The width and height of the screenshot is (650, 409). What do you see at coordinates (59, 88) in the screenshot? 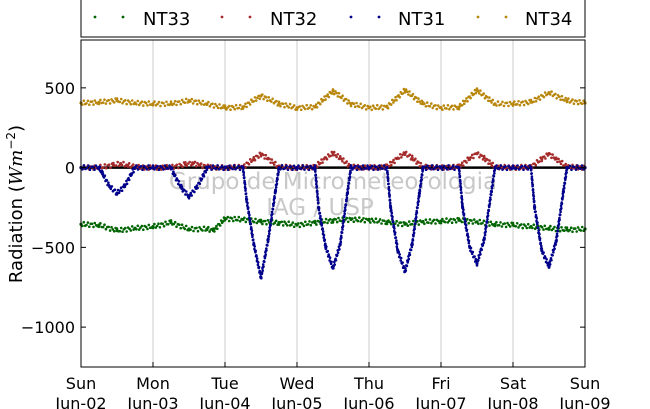
I see `y-tick-label: 500` at bounding box center [59, 88].